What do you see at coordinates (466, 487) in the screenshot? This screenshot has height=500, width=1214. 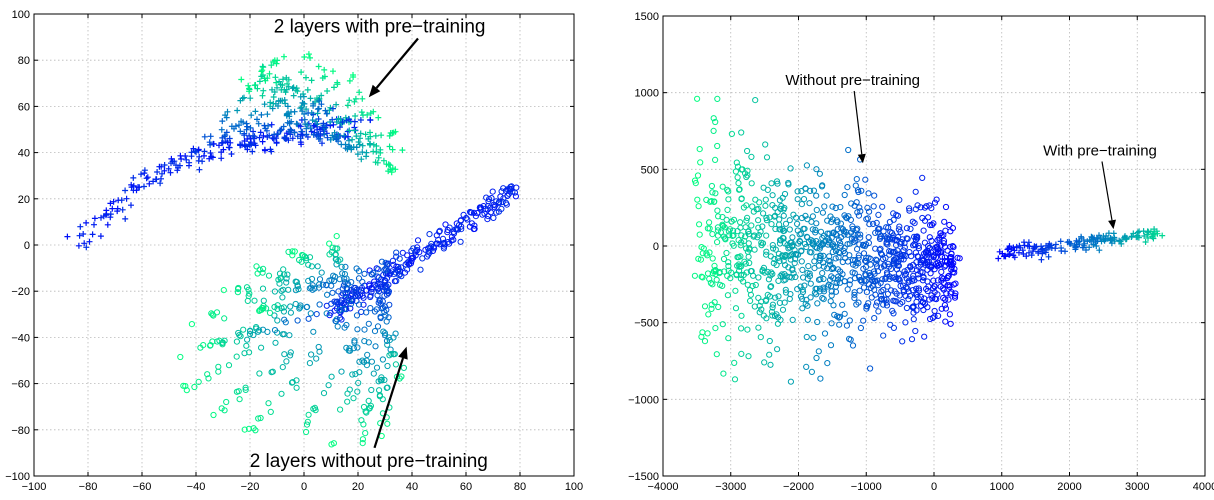 I see `x-tick-label: 60` at bounding box center [466, 487].